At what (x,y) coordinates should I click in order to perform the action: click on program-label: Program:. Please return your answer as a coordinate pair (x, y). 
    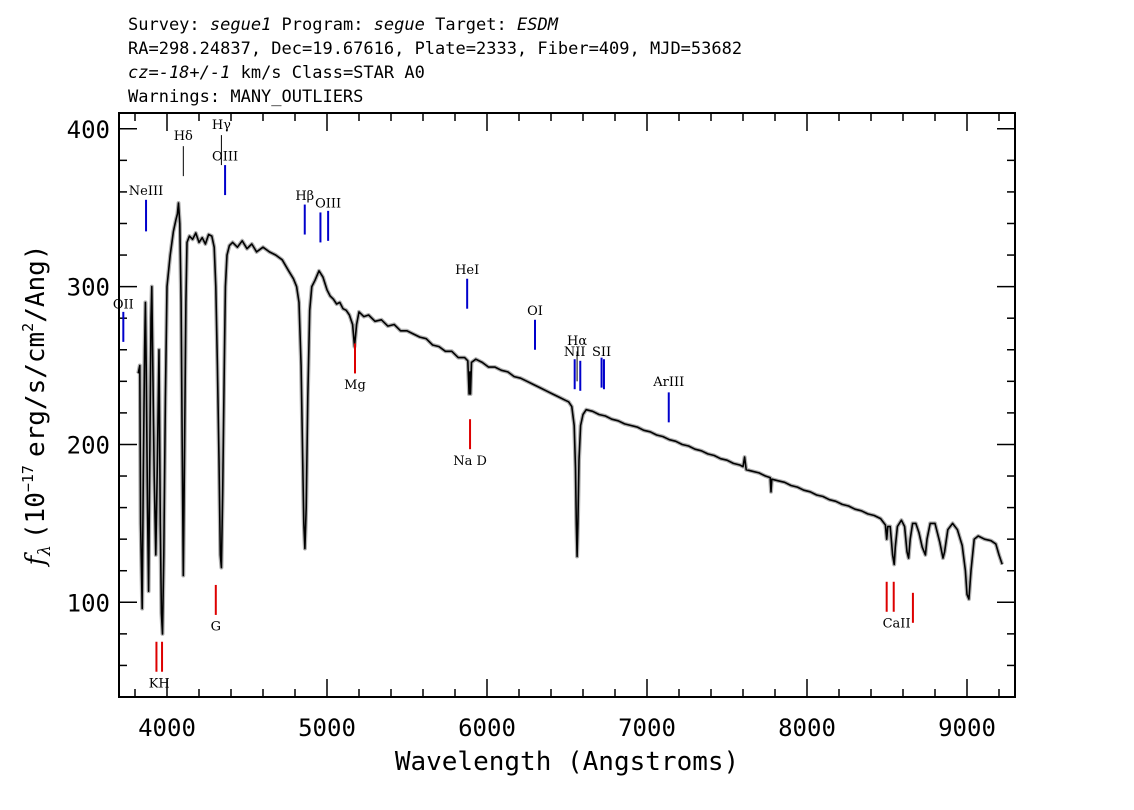
    Looking at the image, I should click on (322, 25).